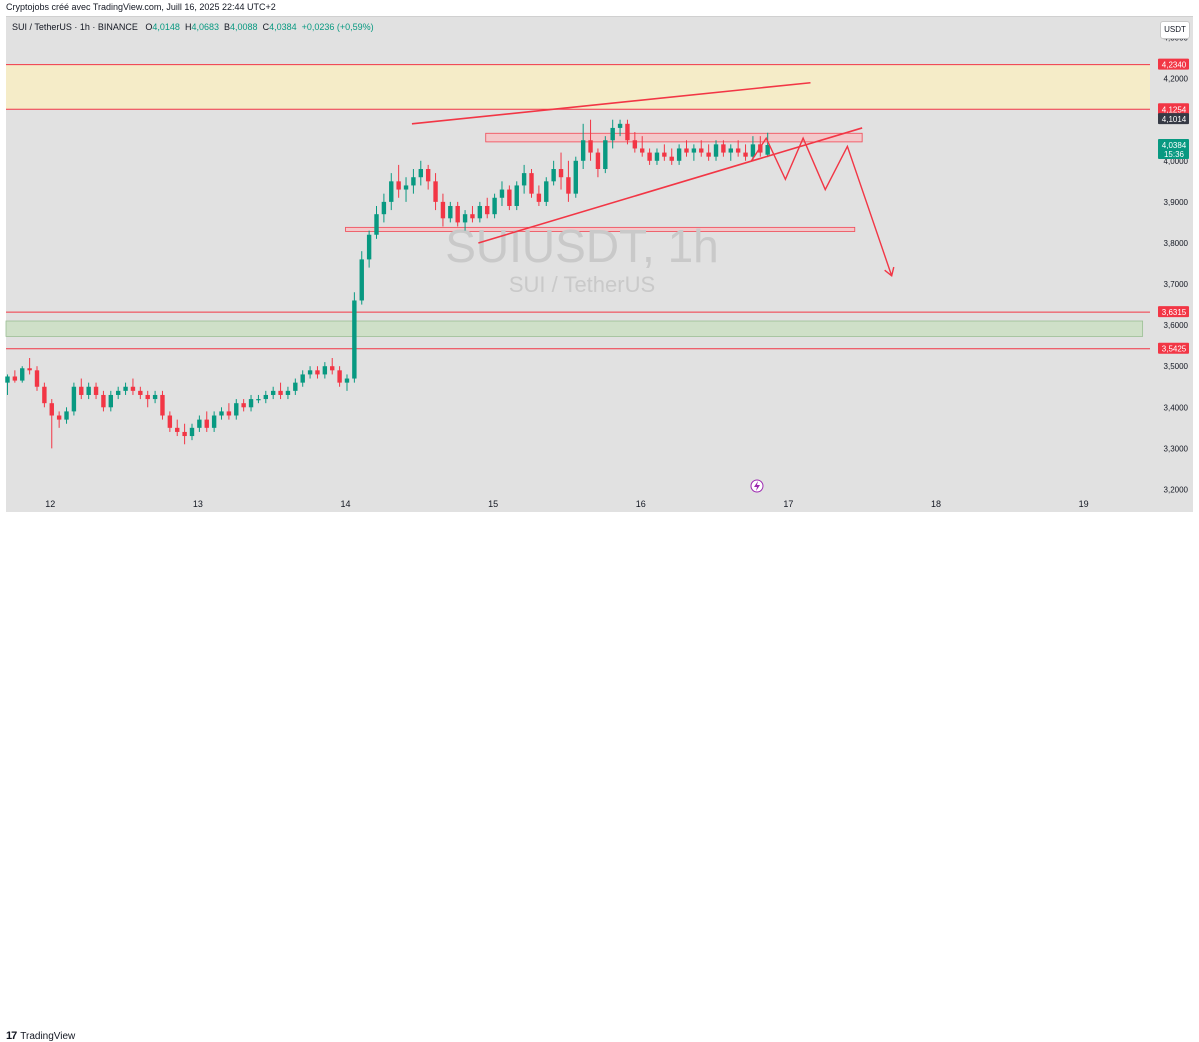 This screenshot has width=1199, height=1042. What do you see at coordinates (600, 229) in the screenshot?
I see `support-box-zone` at bounding box center [600, 229].